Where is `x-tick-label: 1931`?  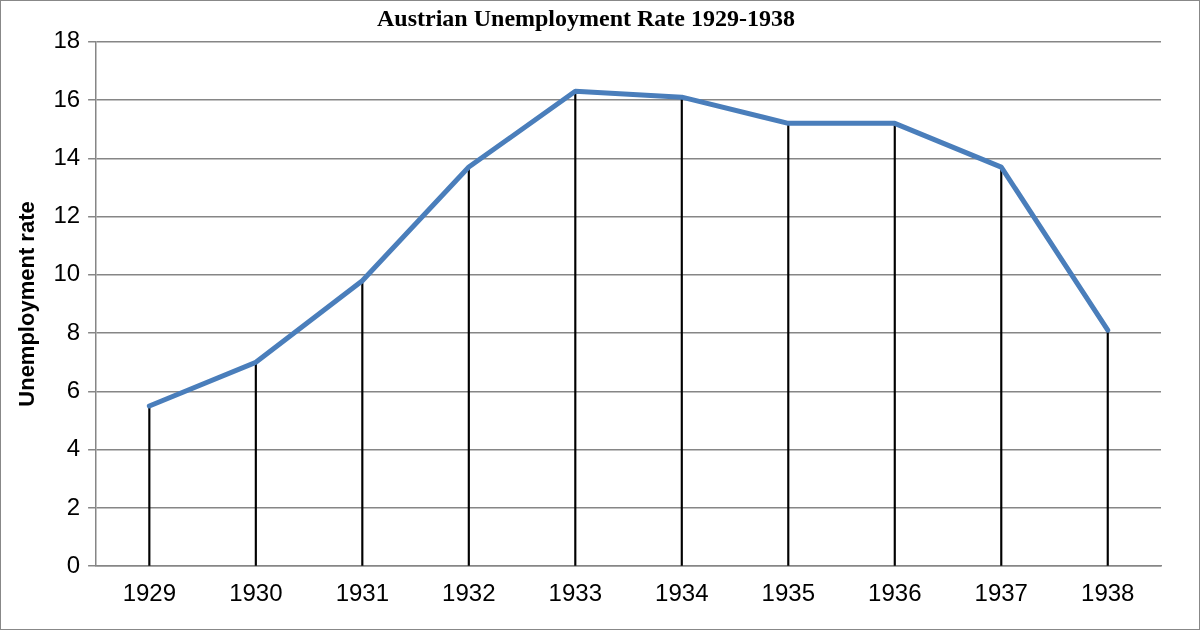
x-tick-label: 1931 is located at coordinates (362, 593).